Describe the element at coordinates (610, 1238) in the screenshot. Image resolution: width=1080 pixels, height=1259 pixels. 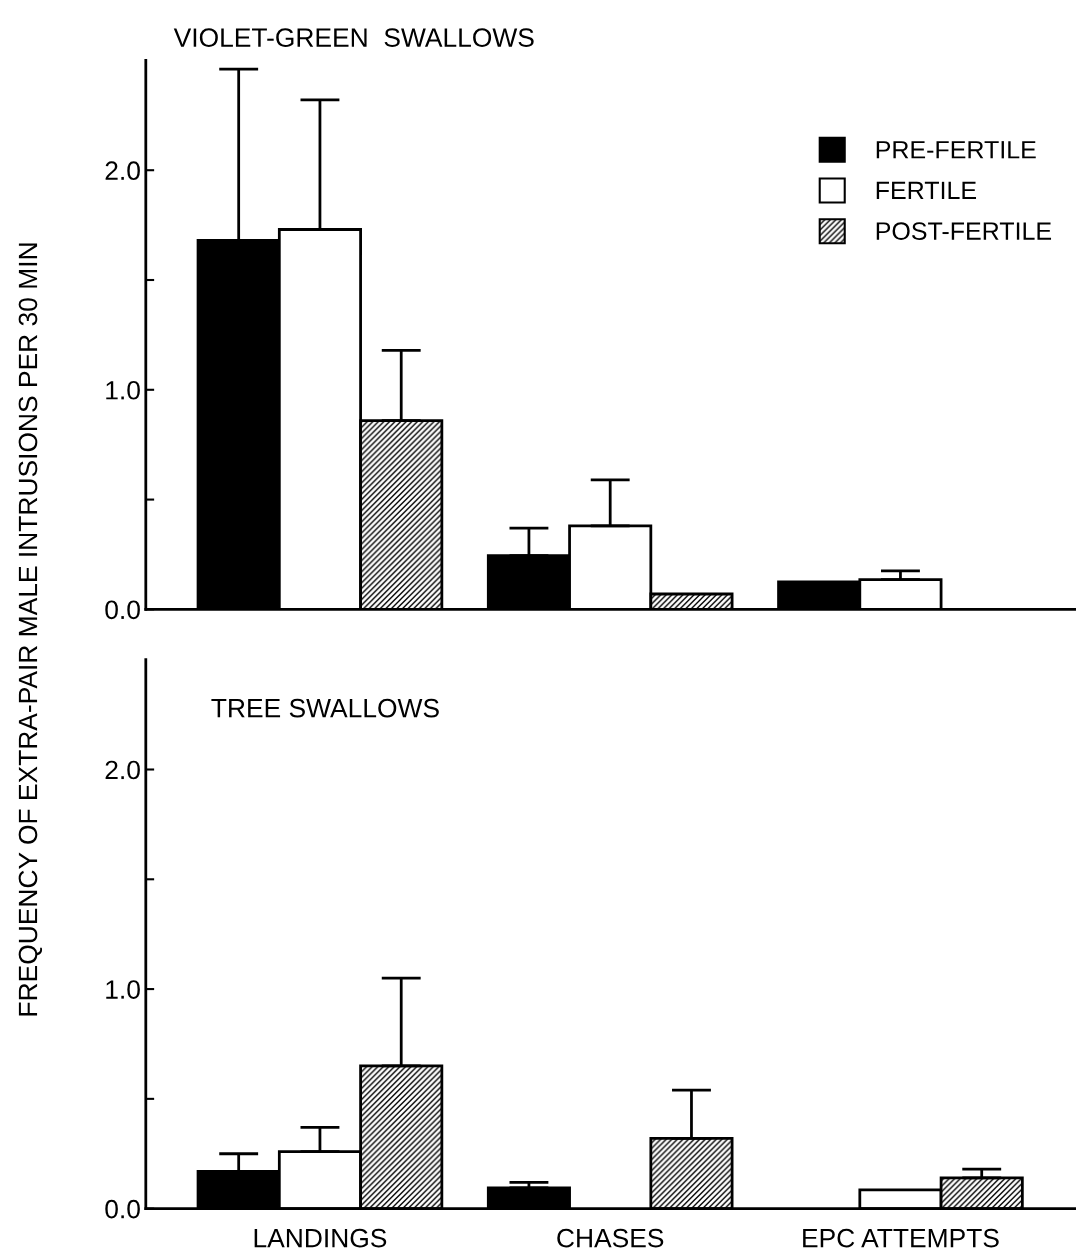
I see `x-tick-label: CHASES` at that location.